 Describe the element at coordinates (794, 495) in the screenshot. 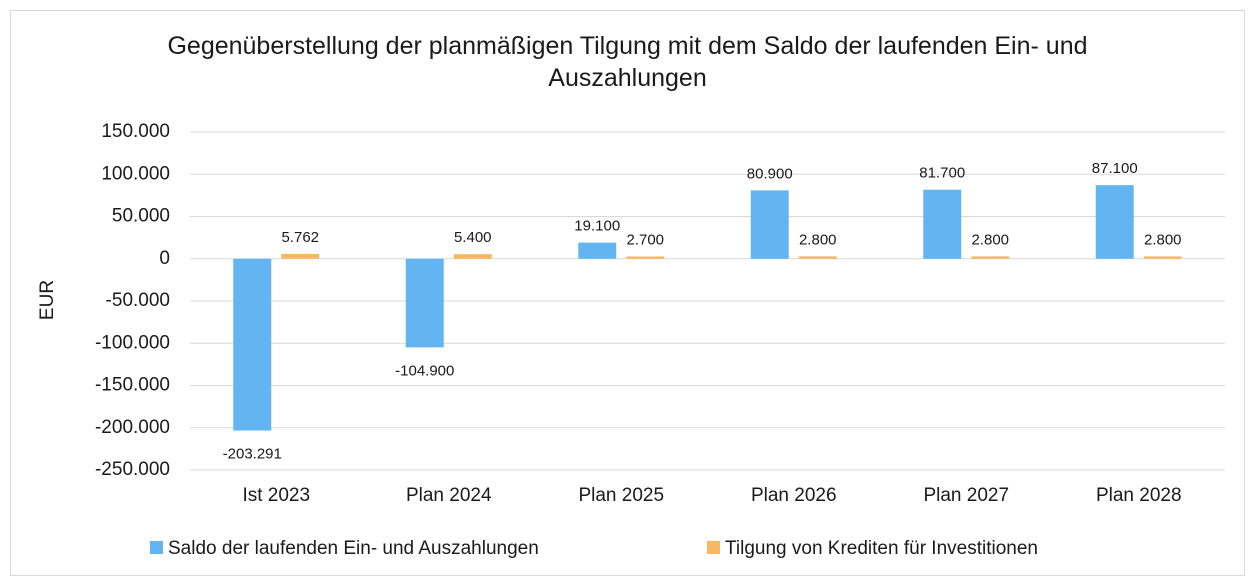

I see `x-tick-label: Plan 2026` at that location.